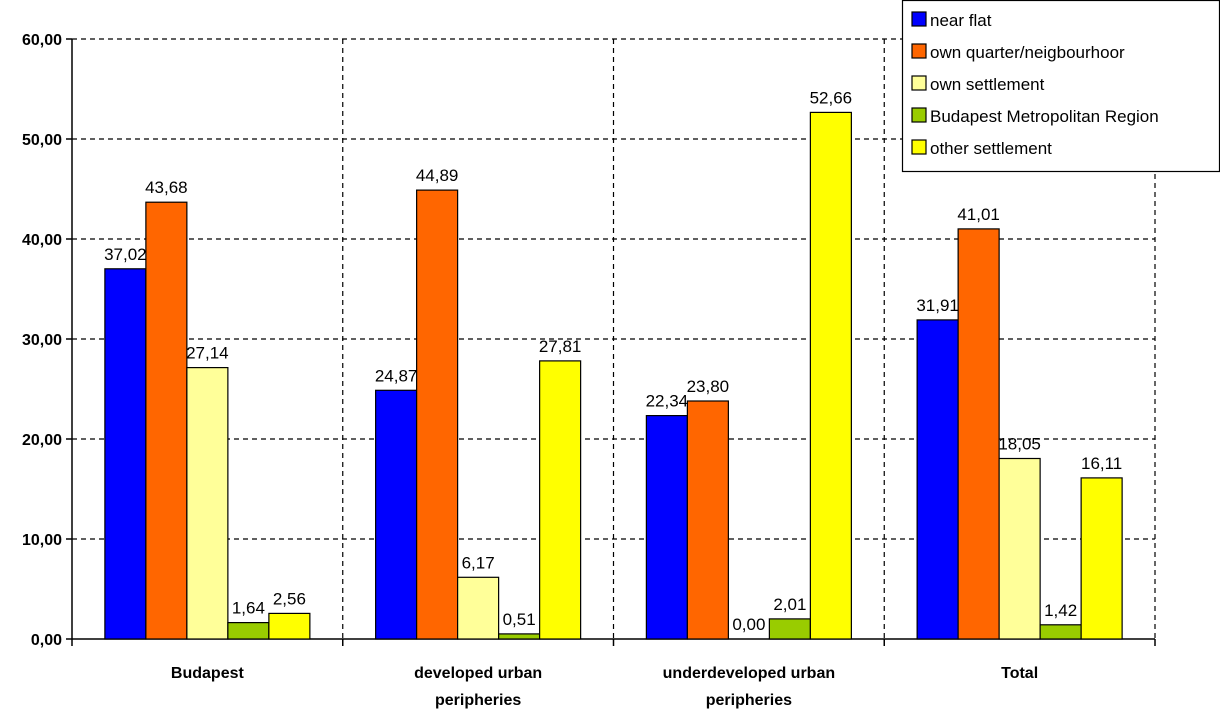 The width and height of the screenshot is (1220, 715). What do you see at coordinates (1027, 52) in the screenshot?
I see `legend-label: own quarter/neigbourhoor` at bounding box center [1027, 52].